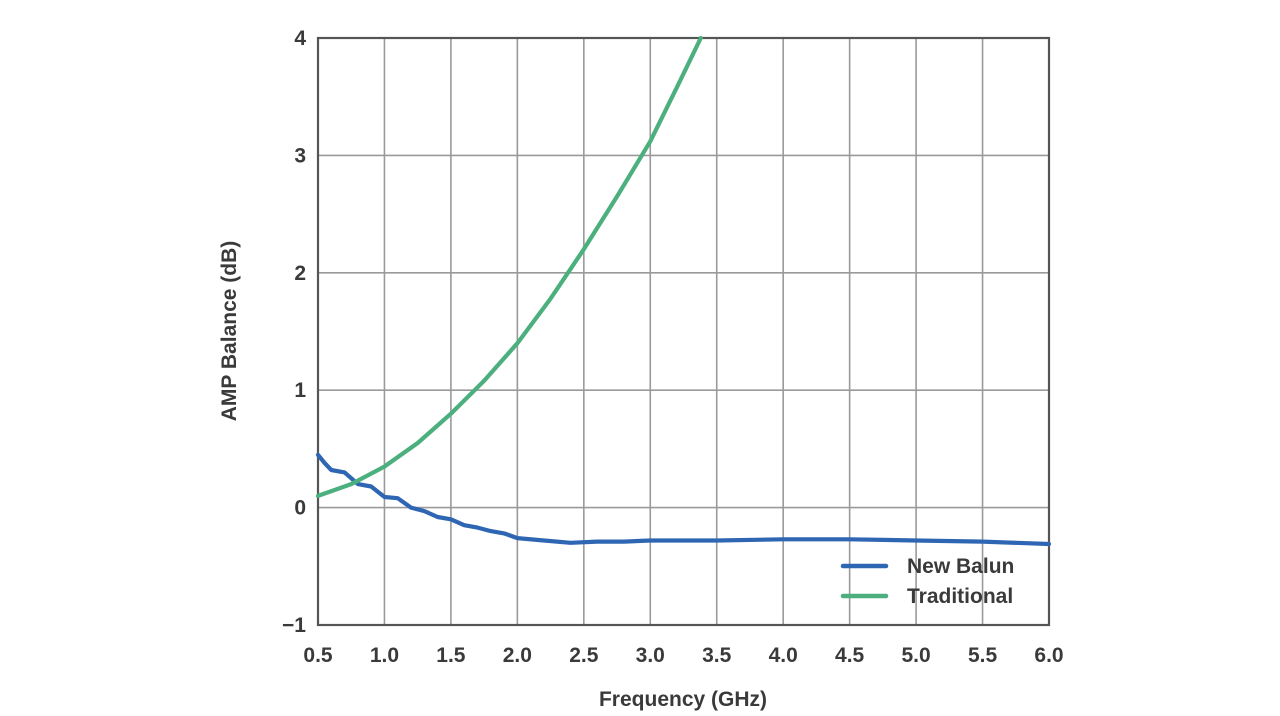  I want to click on y-tick-label: 1, so click(300, 390).